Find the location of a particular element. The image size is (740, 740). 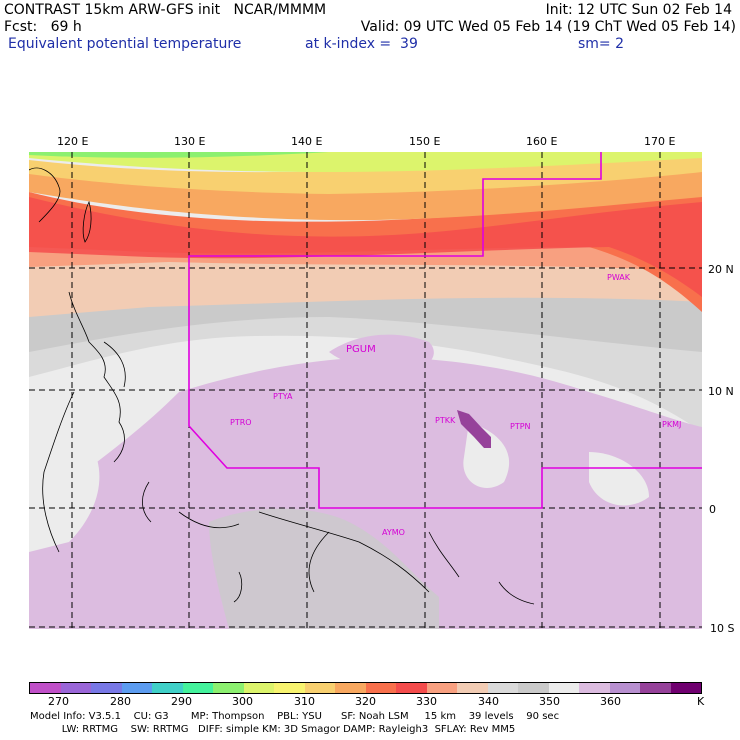

lon-label-130e: 130 E is located at coordinates (190, 141).